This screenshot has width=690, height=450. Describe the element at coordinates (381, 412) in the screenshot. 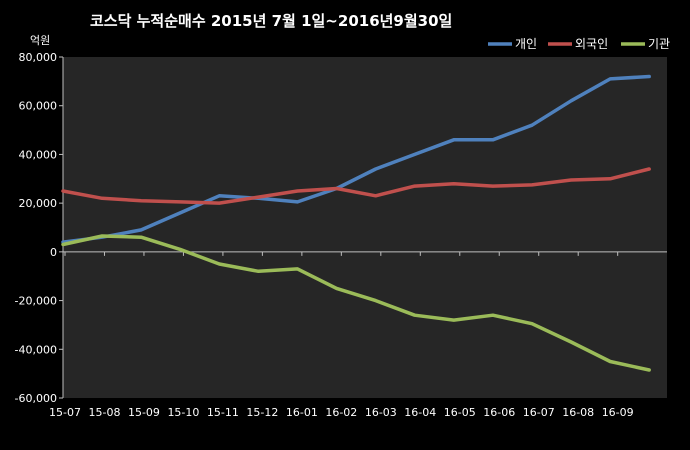

I see `x-tick-label: 16-03` at that location.